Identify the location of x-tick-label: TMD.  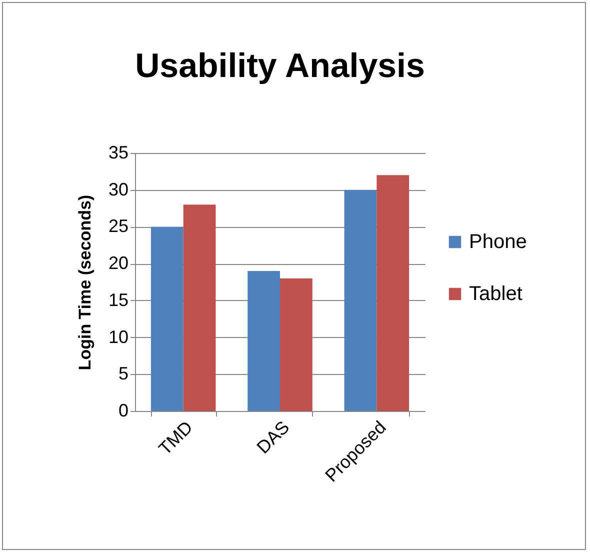
(175, 438).